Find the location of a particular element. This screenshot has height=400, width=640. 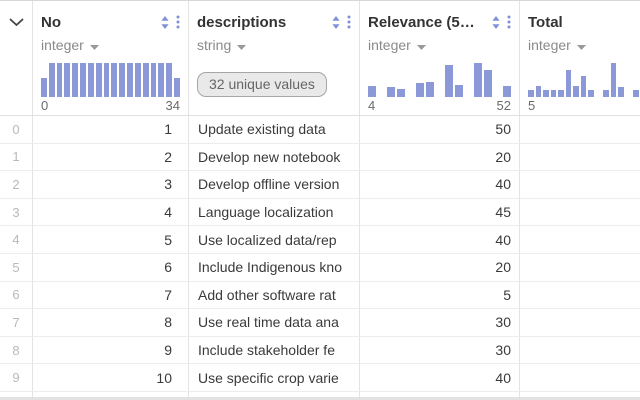

histogram is located at coordinates (440, 80).